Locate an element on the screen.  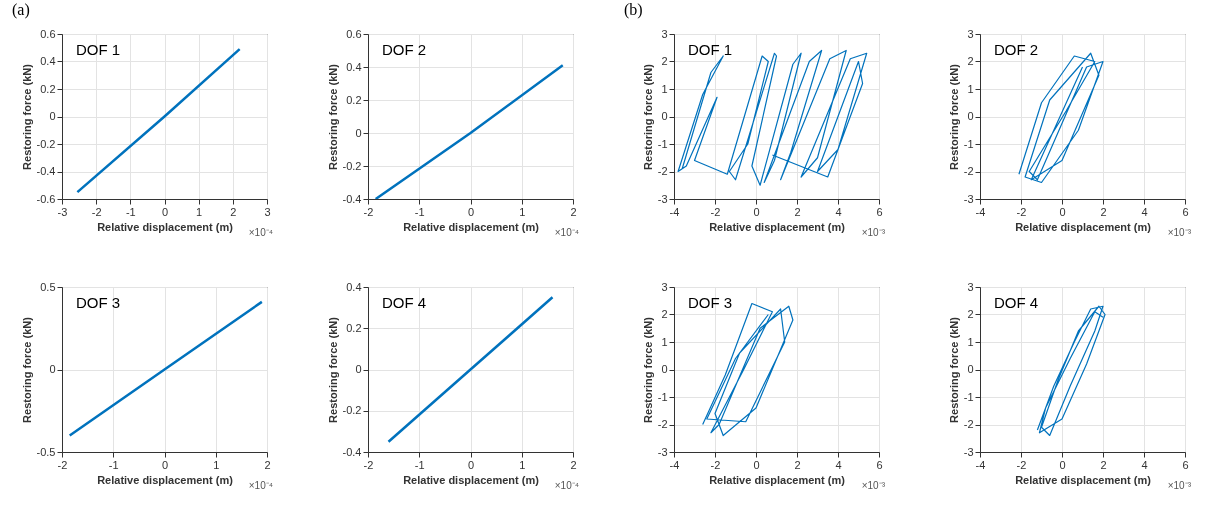
line-series is located at coordinates (1071, 371).